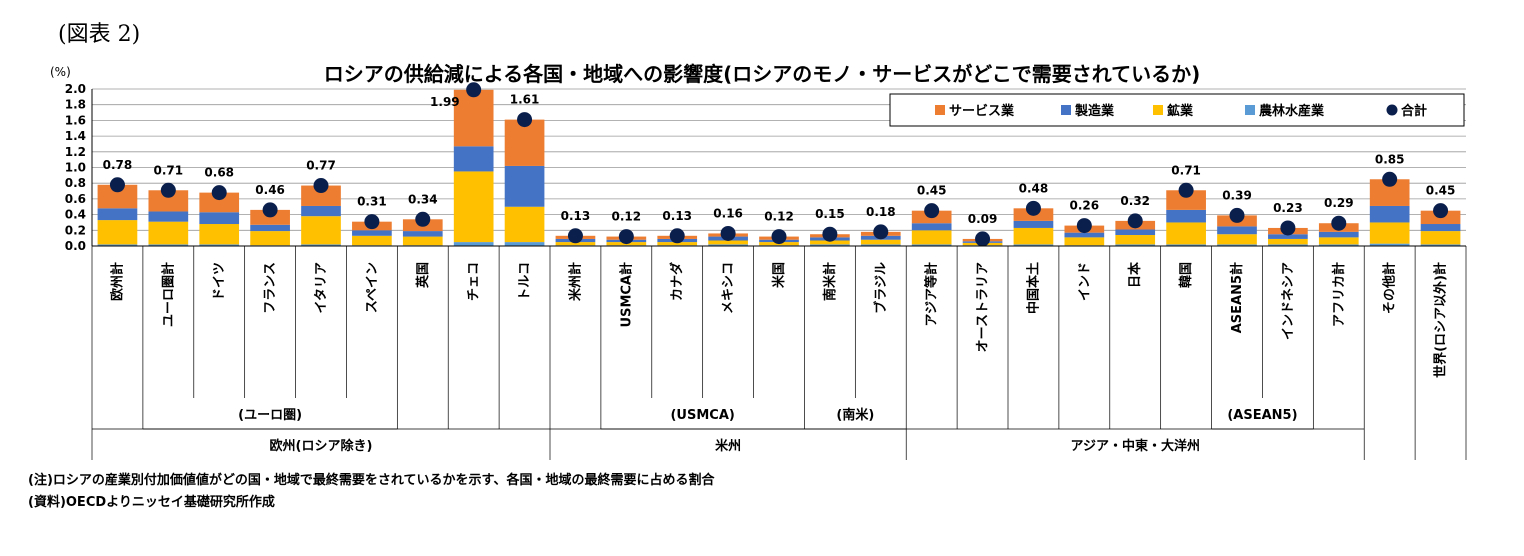 This screenshot has width=1524, height=556. Describe the element at coordinates (982, 111) in the screenshot. I see `legend-label: サービス業` at that location.